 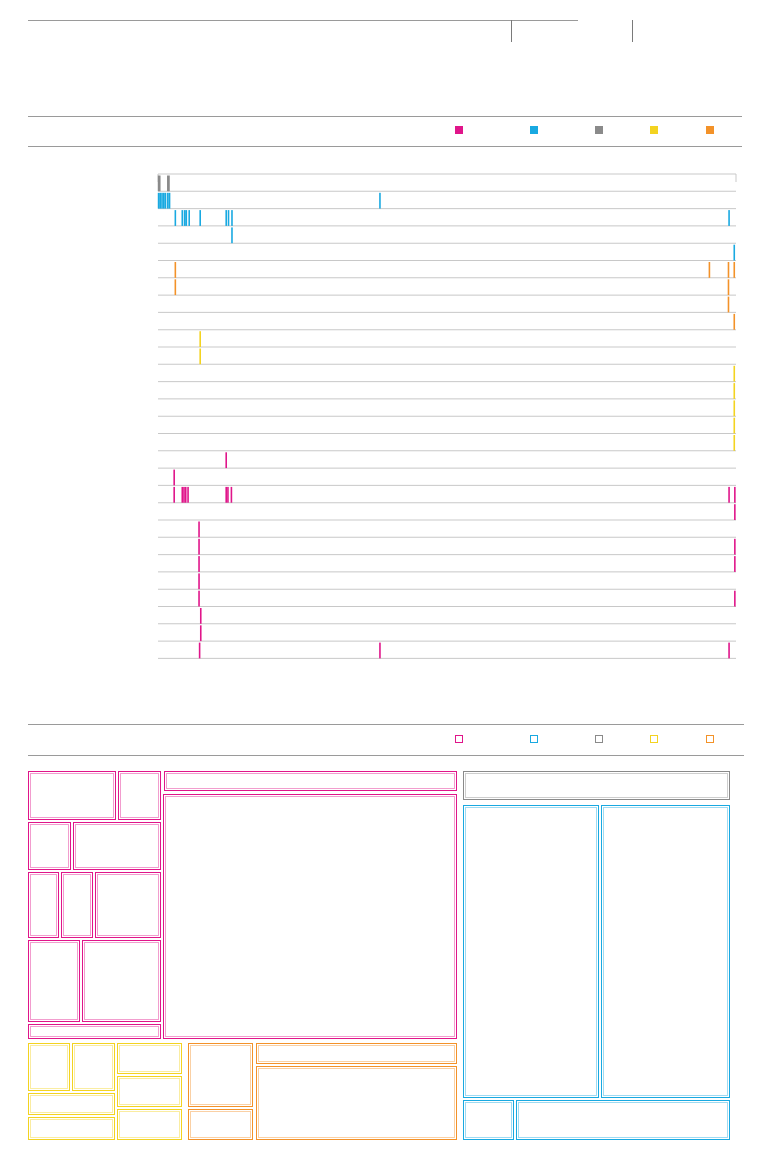 I want to click on treemap-tile-o3, so click(x=356, y=1053).